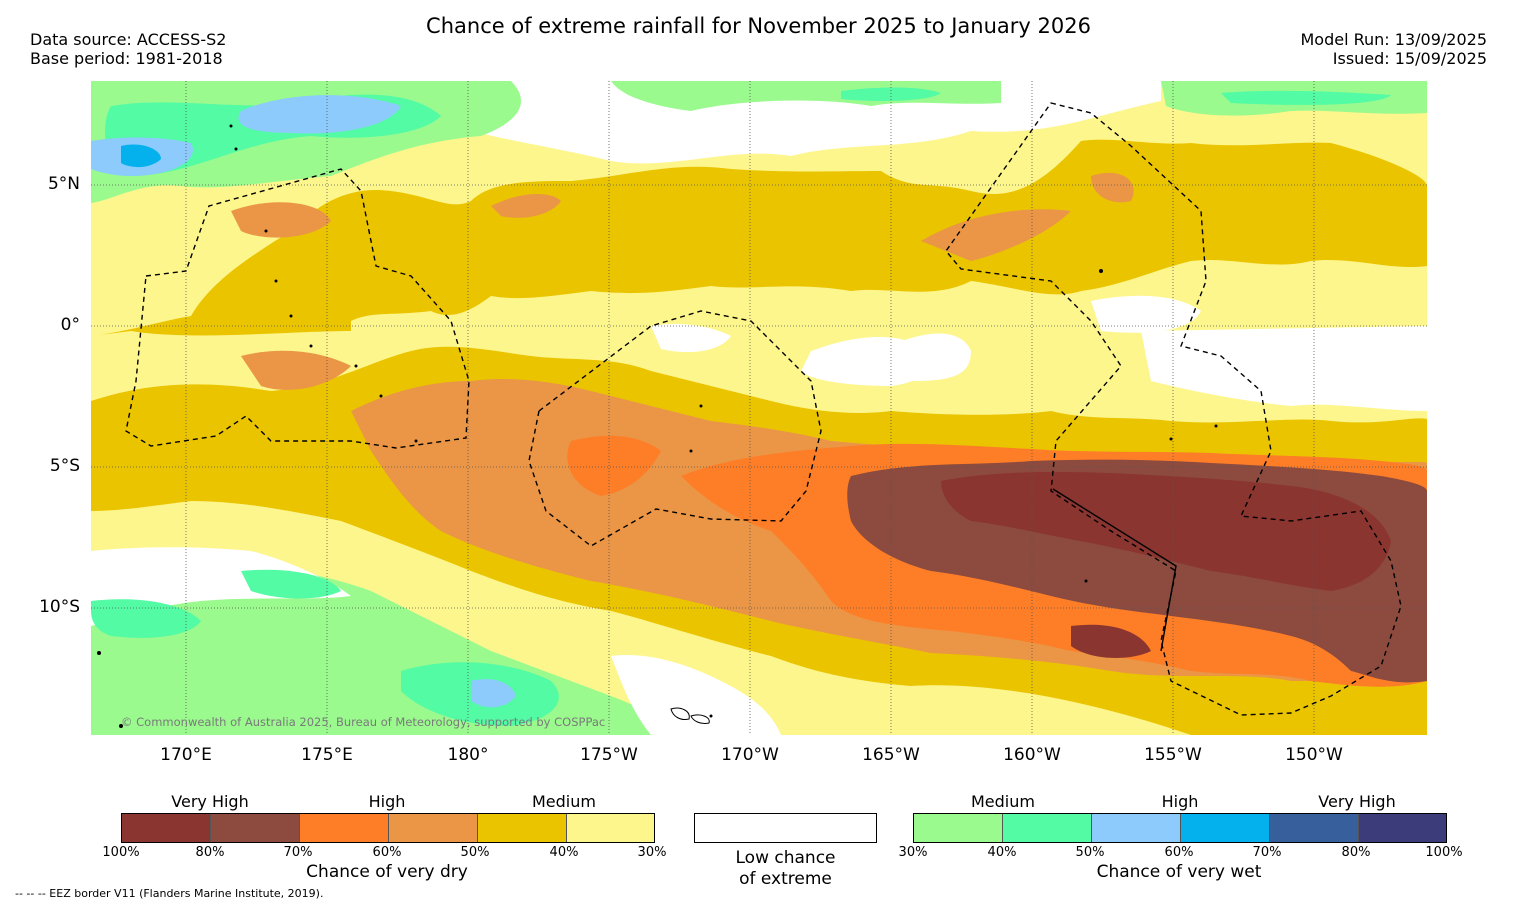  Describe the element at coordinates (609, 755) in the screenshot. I see `lon-label-175w: 175°W` at that location.